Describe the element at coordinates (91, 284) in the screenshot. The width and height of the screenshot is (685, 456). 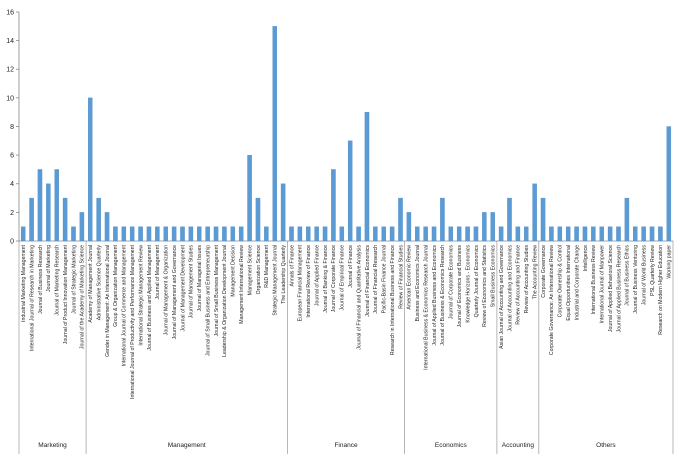
I see `x-tick-label: Academy of Management Journal` at that location.